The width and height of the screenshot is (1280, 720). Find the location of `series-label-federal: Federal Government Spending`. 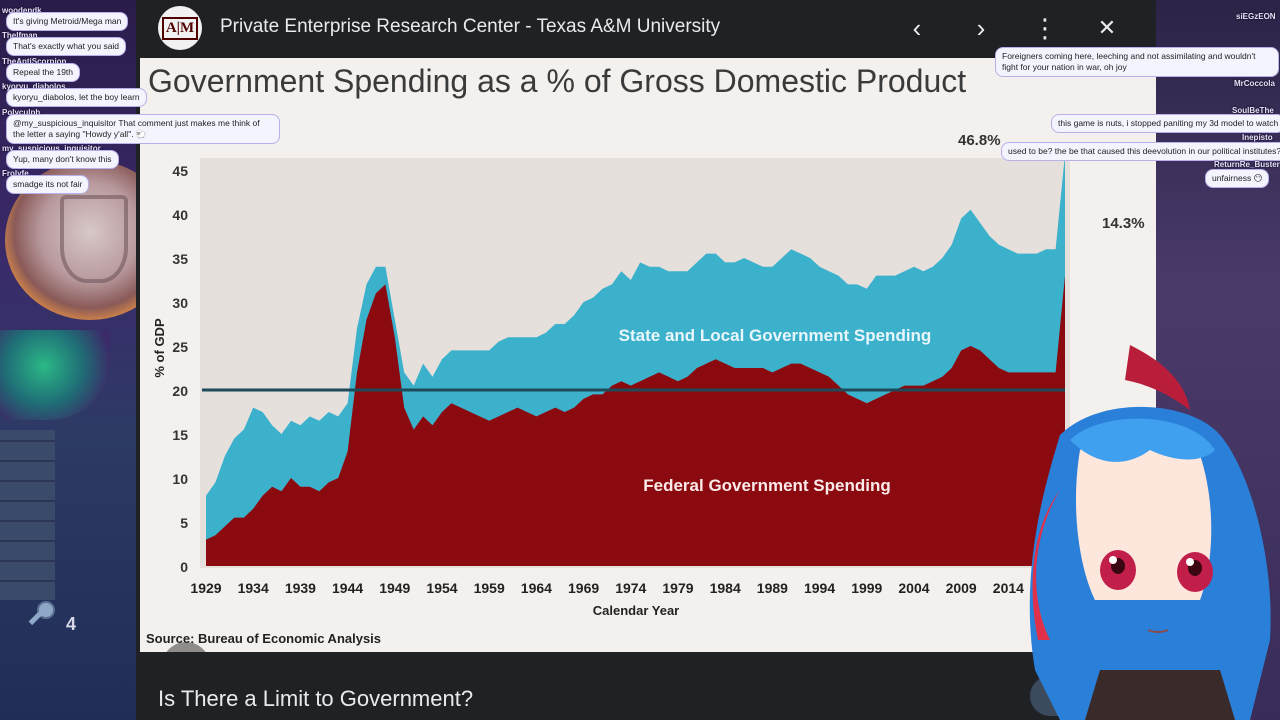

series-label-federal: Federal Government Spending is located at coordinates (767, 485).